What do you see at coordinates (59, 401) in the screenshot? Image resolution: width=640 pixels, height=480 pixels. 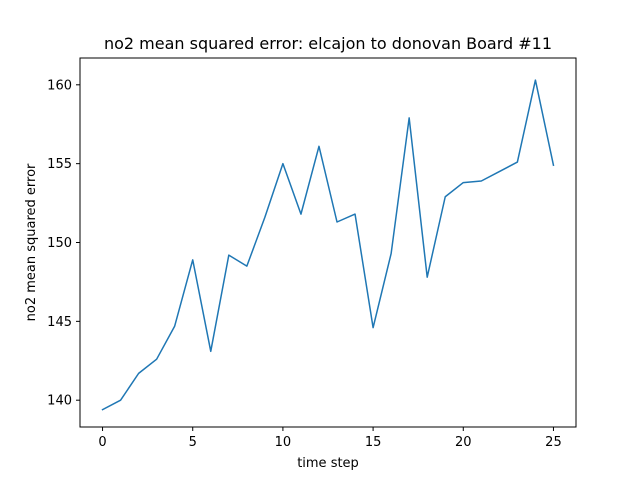 I see `y-tick-label: 140` at bounding box center [59, 401].